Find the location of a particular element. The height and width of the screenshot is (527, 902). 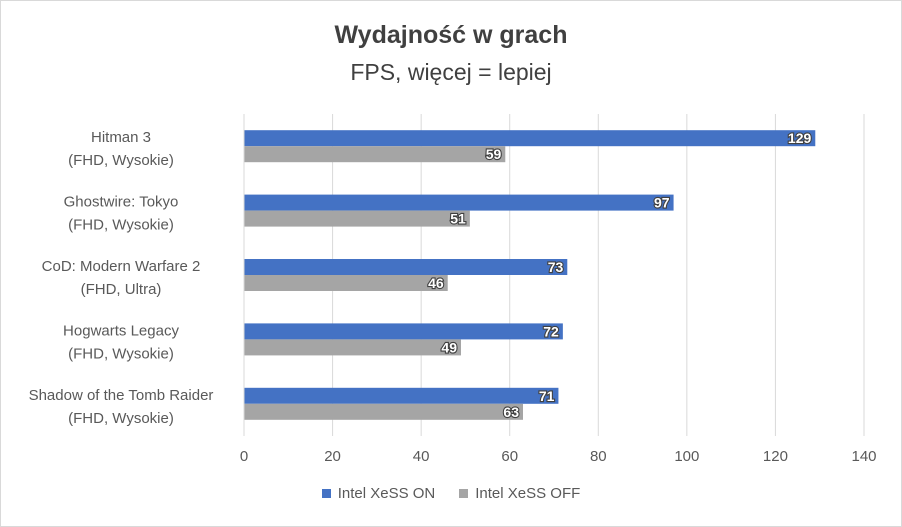

data-label-2-series-0: 73 is located at coordinates (556, 267).